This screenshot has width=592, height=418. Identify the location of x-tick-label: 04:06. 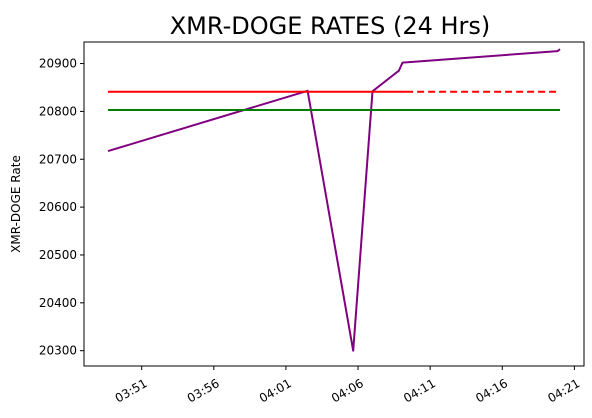
(347, 390).